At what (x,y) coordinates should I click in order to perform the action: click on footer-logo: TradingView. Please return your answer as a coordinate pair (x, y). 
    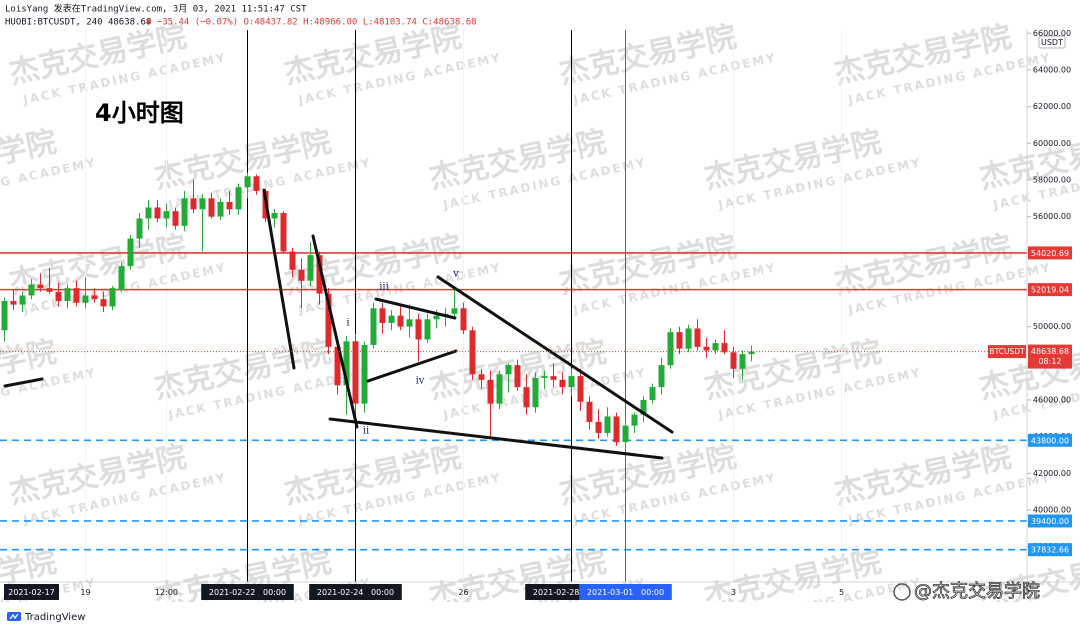
    Looking at the image, I should click on (54, 617).